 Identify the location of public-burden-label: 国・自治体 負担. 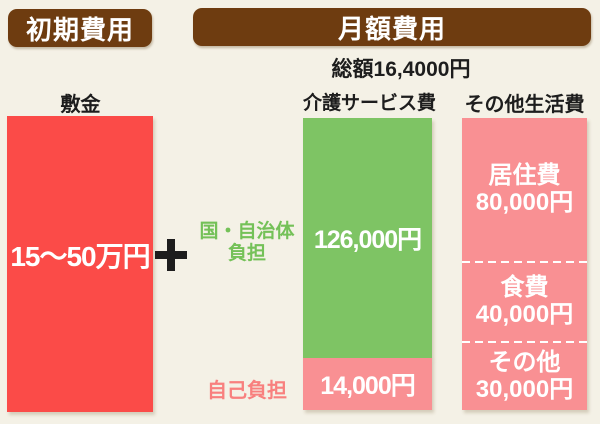
(247, 243).